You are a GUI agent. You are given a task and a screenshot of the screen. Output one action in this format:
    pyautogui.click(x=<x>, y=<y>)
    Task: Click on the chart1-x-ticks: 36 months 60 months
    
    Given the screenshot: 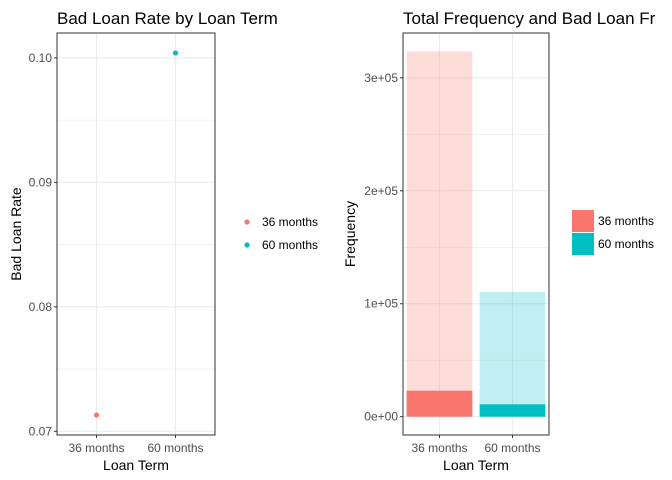 What is the action you would take?
    pyautogui.click(x=136, y=445)
    